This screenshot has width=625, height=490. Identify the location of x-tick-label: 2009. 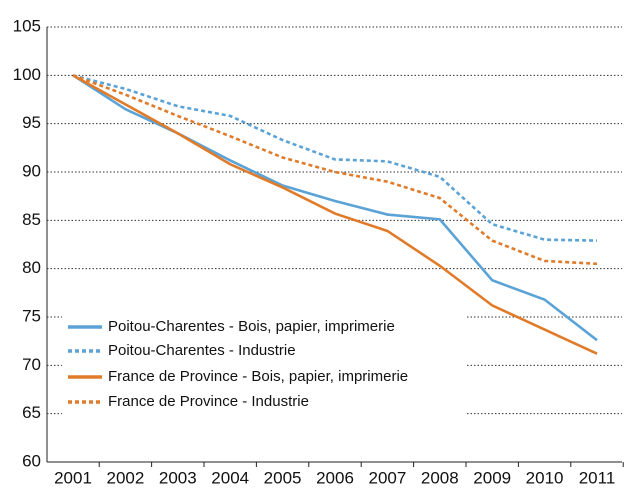
(492, 477).